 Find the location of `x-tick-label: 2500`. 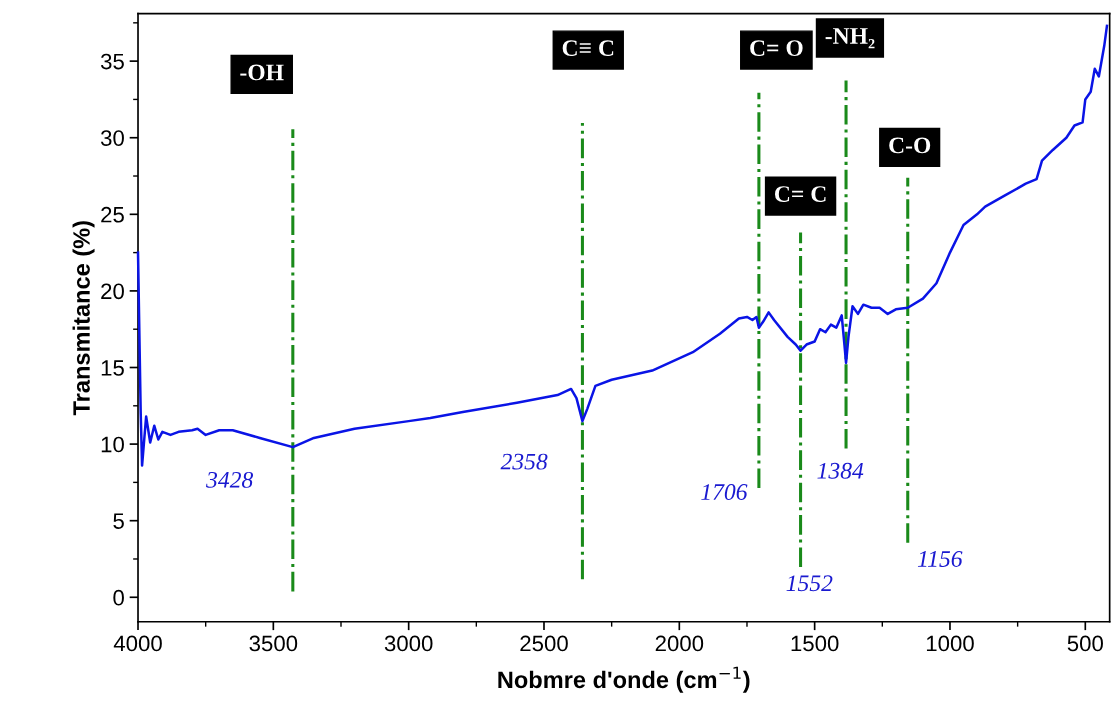

x-tick-label: 2500 is located at coordinates (544, 643).